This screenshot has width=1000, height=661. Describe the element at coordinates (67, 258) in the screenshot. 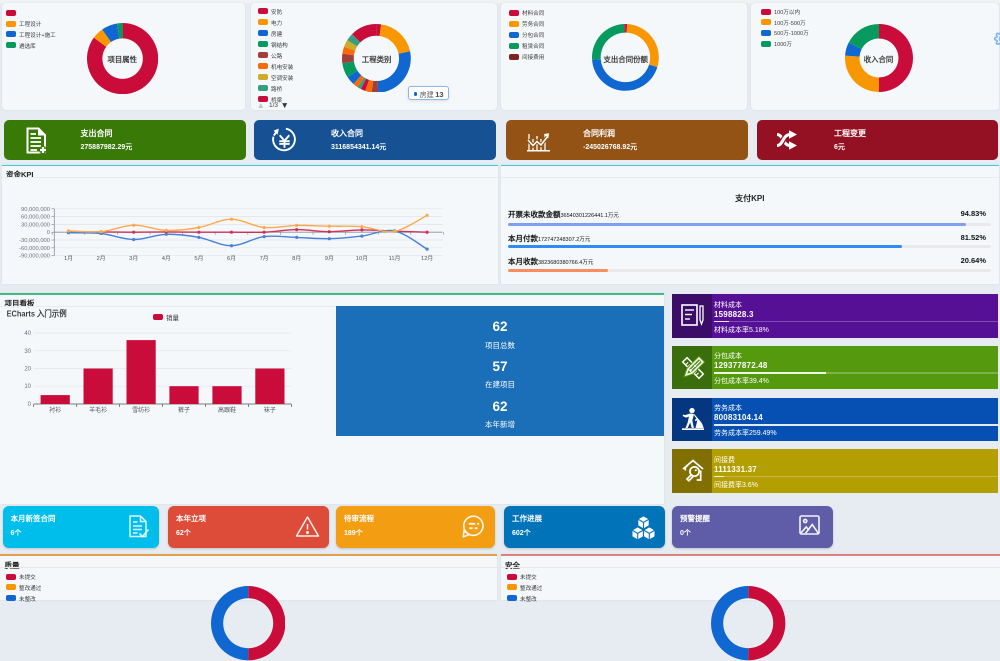

I see `svg-text: 1月` at that location.